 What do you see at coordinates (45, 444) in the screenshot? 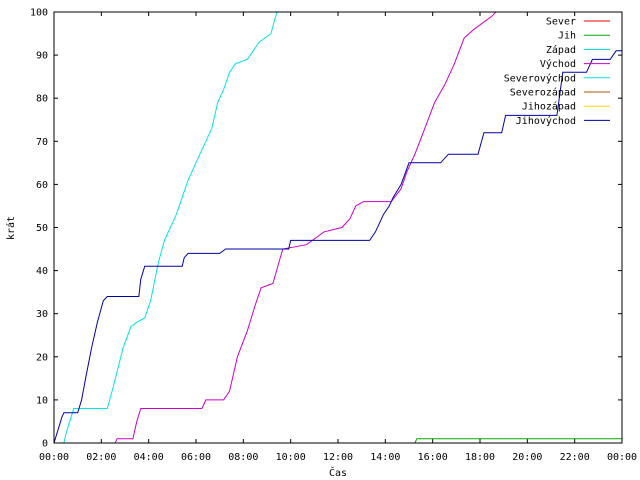
I see `y-tick-label: 0` at bounding box center [45, 444].